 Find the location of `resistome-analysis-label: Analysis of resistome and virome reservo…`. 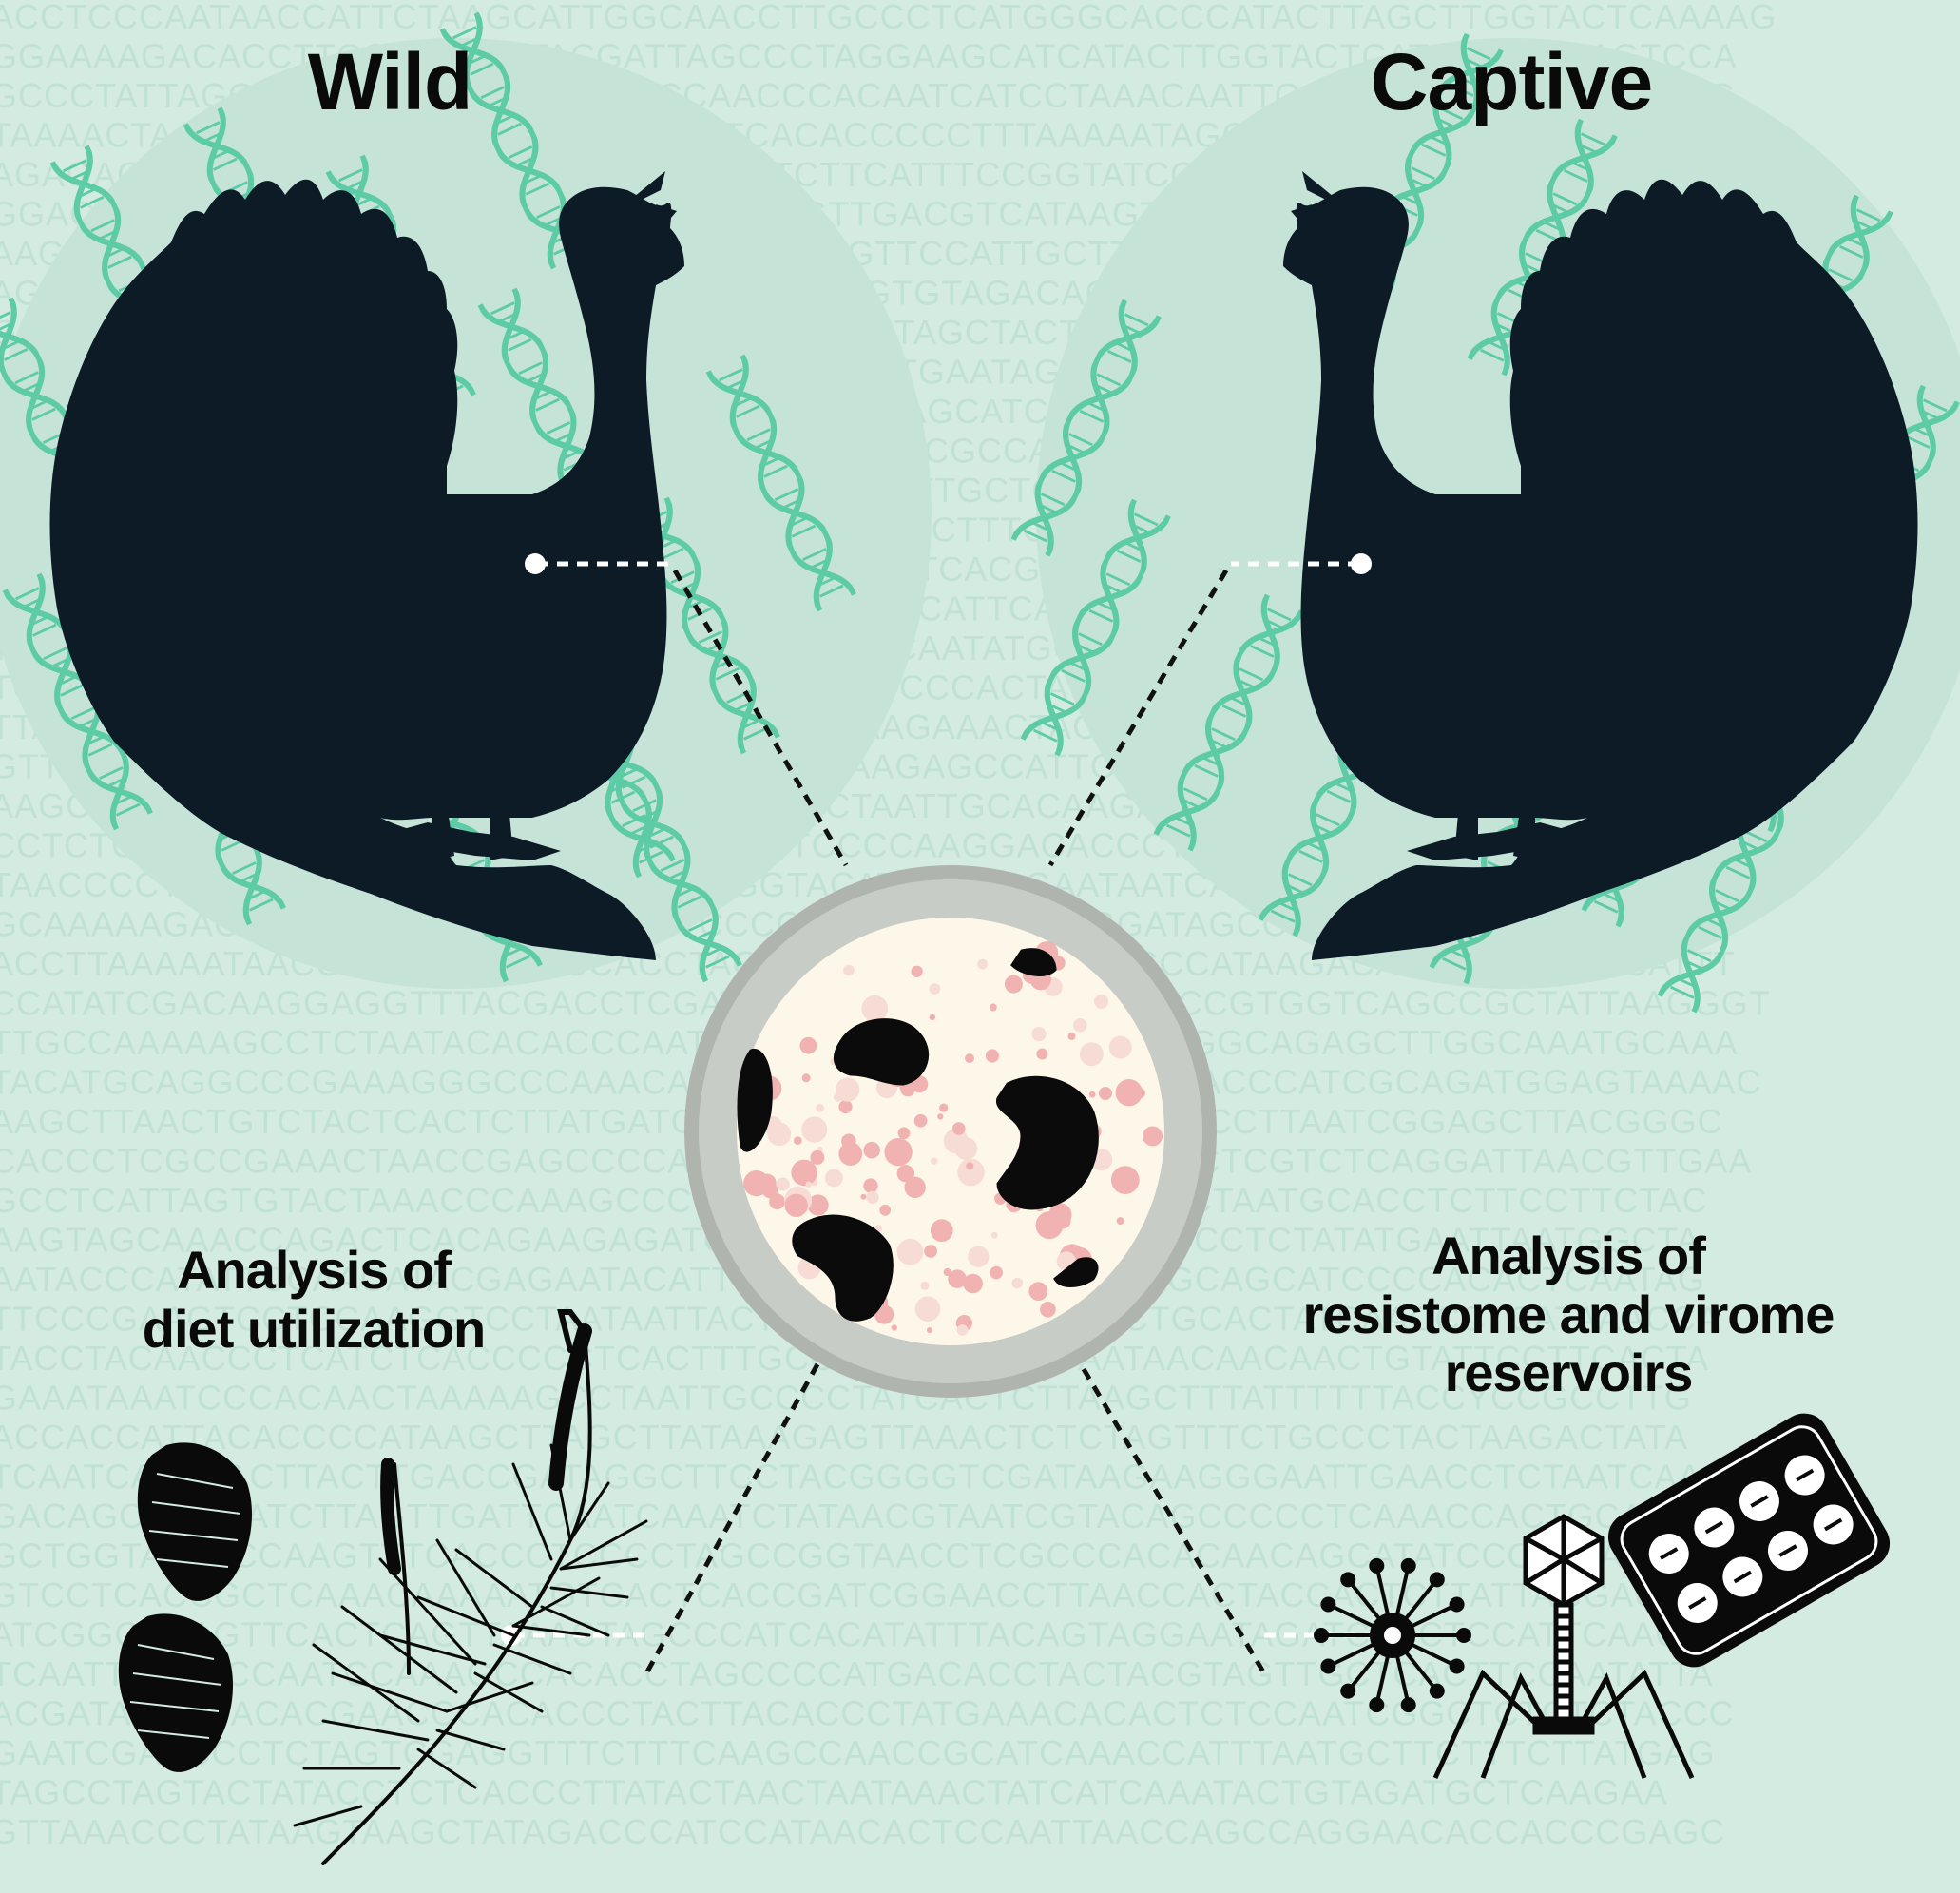

resistome-analysis-label: Analysis of resistome and virome reservo… is located at coordinates (1569, 1314).